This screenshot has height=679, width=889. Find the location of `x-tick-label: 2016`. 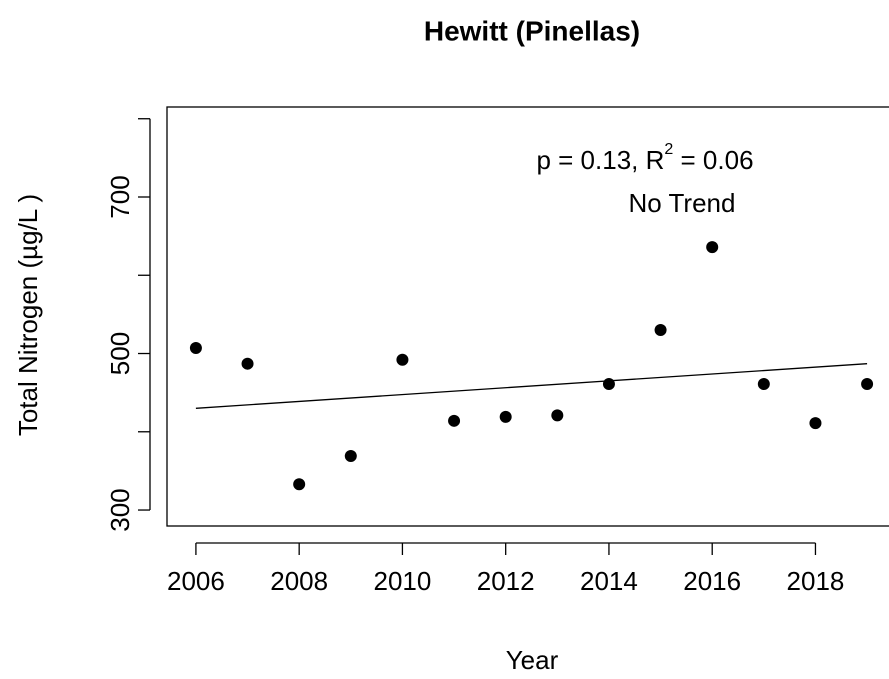

x-tick-label: 2016 is located at coordinates (712, 581).